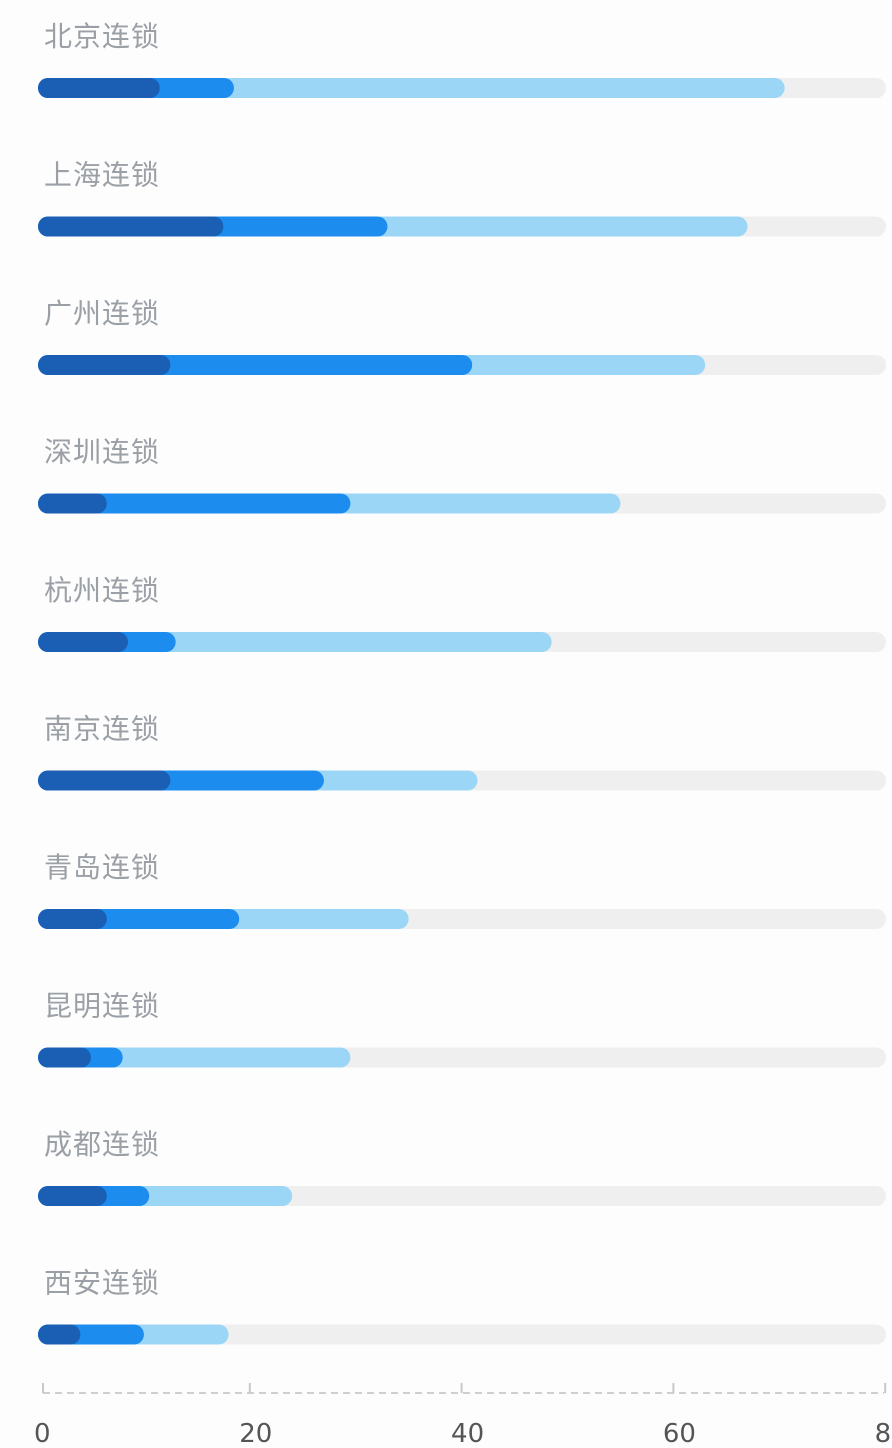  What do you see at coordinates (467, 1433) in the screenshot?
I see `x-tick-label: 40` at bounding box center [467, 1433].